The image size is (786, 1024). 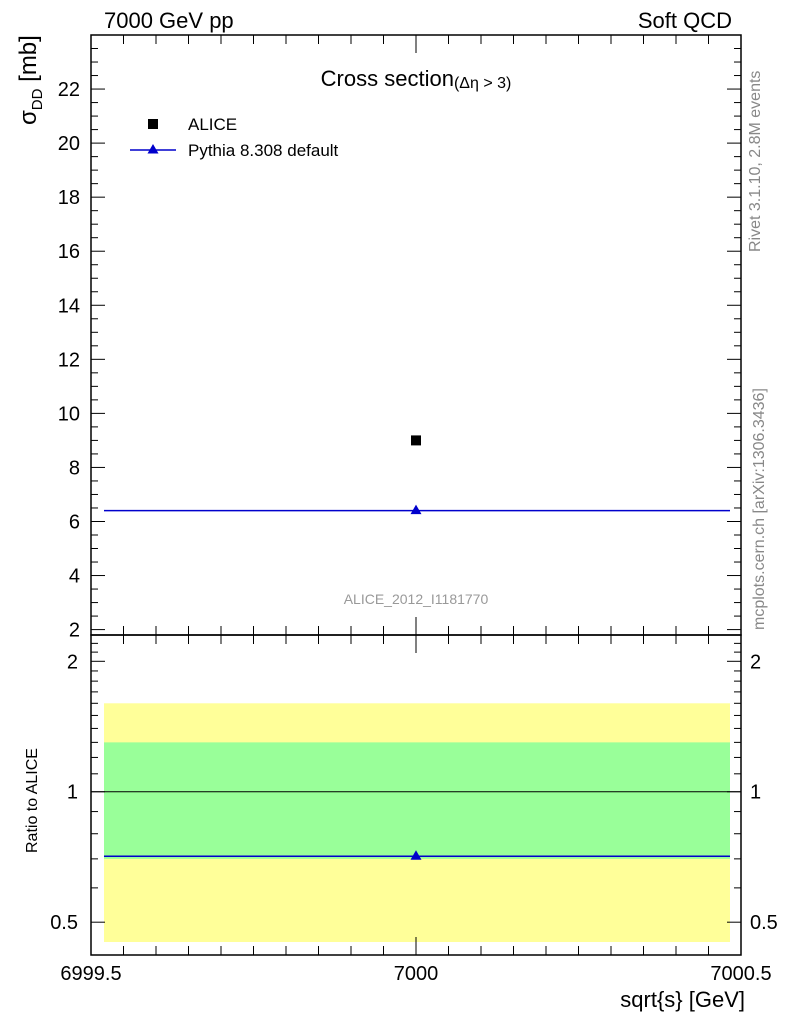 What do you see at coordinates (764, 923) in the screenshot?
I see `ratio-y-tick-label-right: 0.5` at bounding box center [764, 923].